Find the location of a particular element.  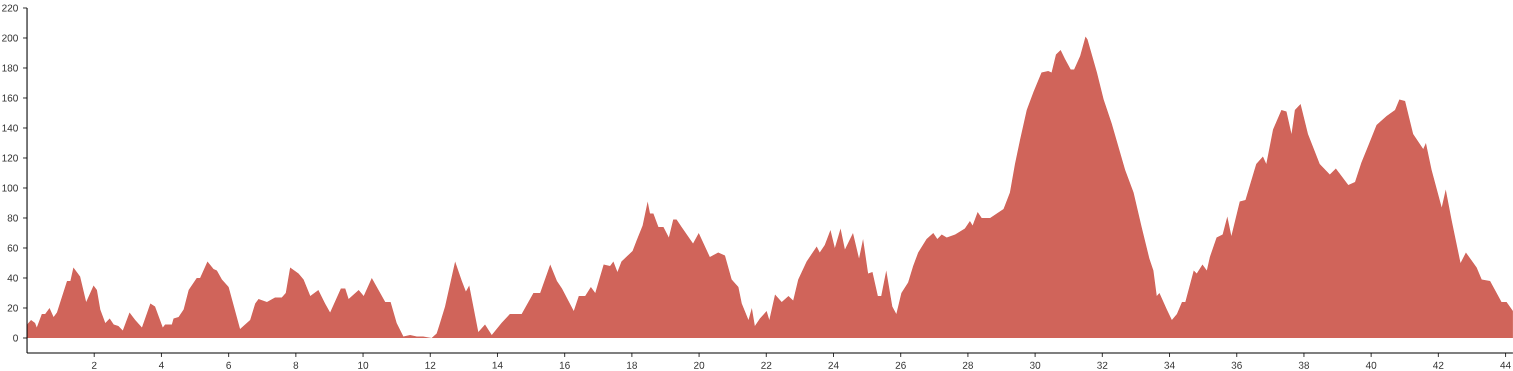

x-tick-label: 30 is located at coordinates (1035, 365).